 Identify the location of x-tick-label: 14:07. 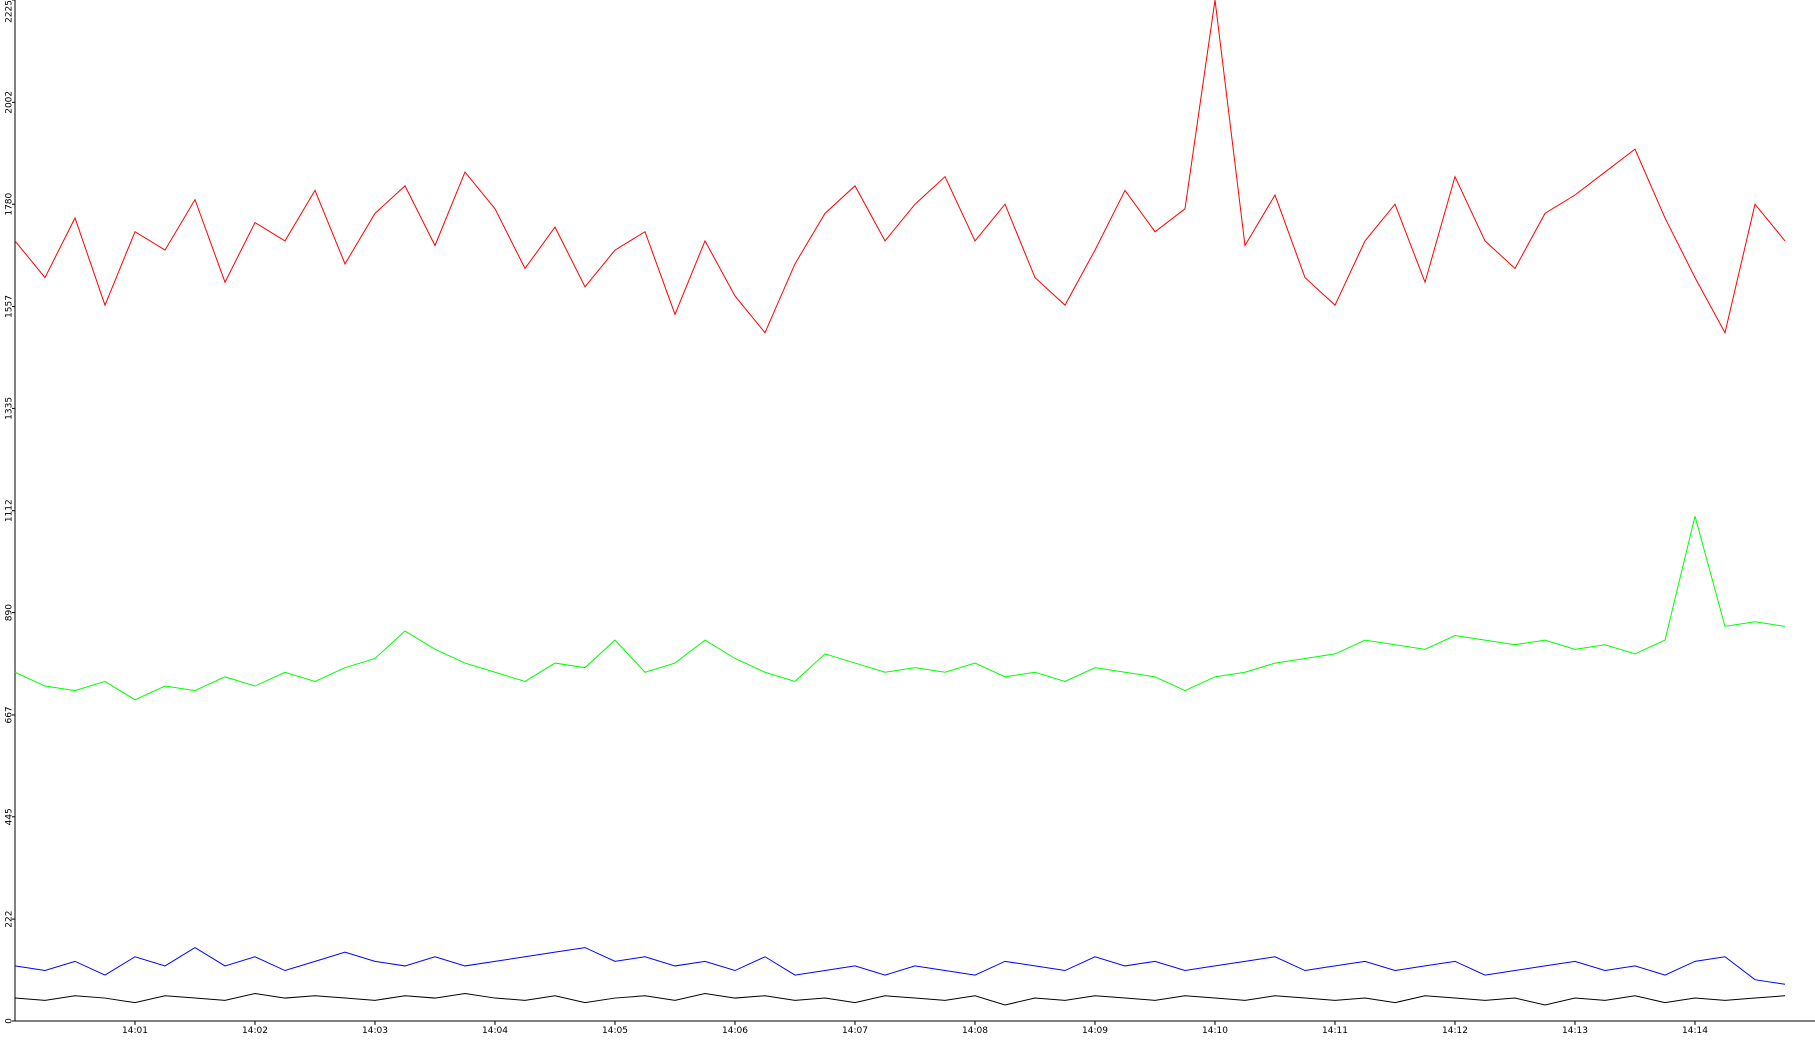
(855, 1031).